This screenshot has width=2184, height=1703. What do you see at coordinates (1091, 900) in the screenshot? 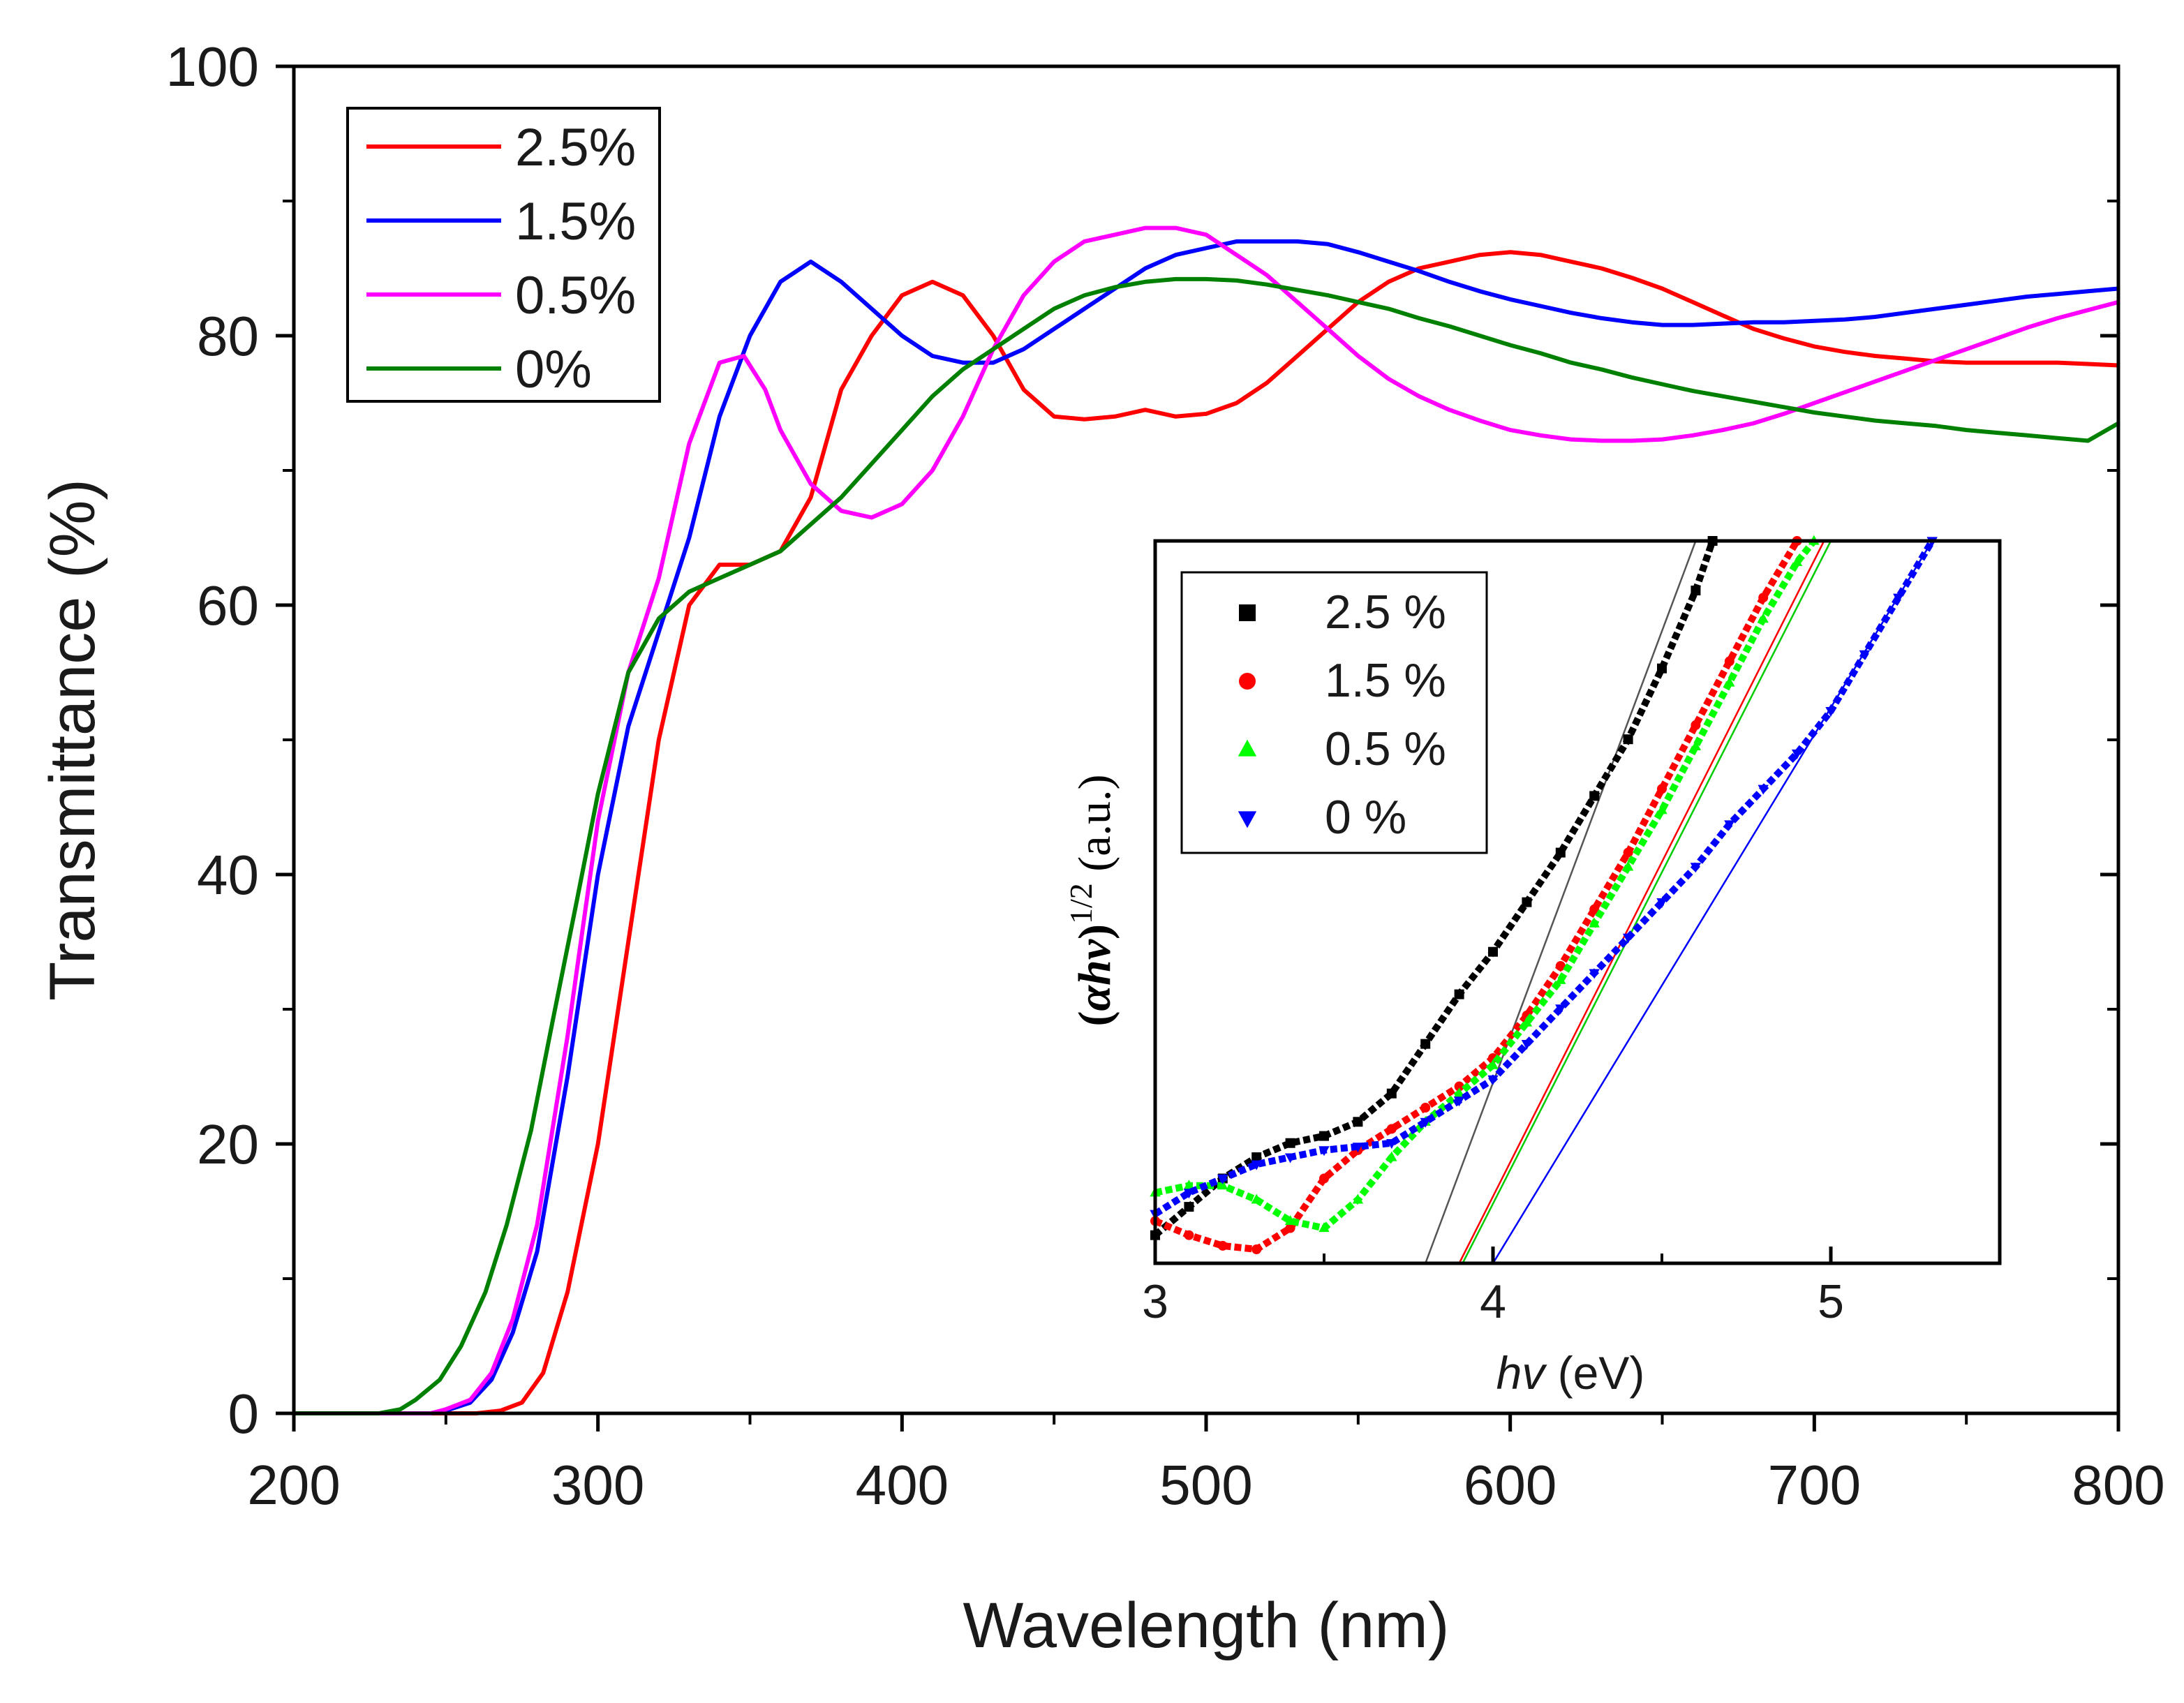
I see `inset-y-axis-title: (αhv)1/2 (a.u.)` at bounding box center [1091, 900].